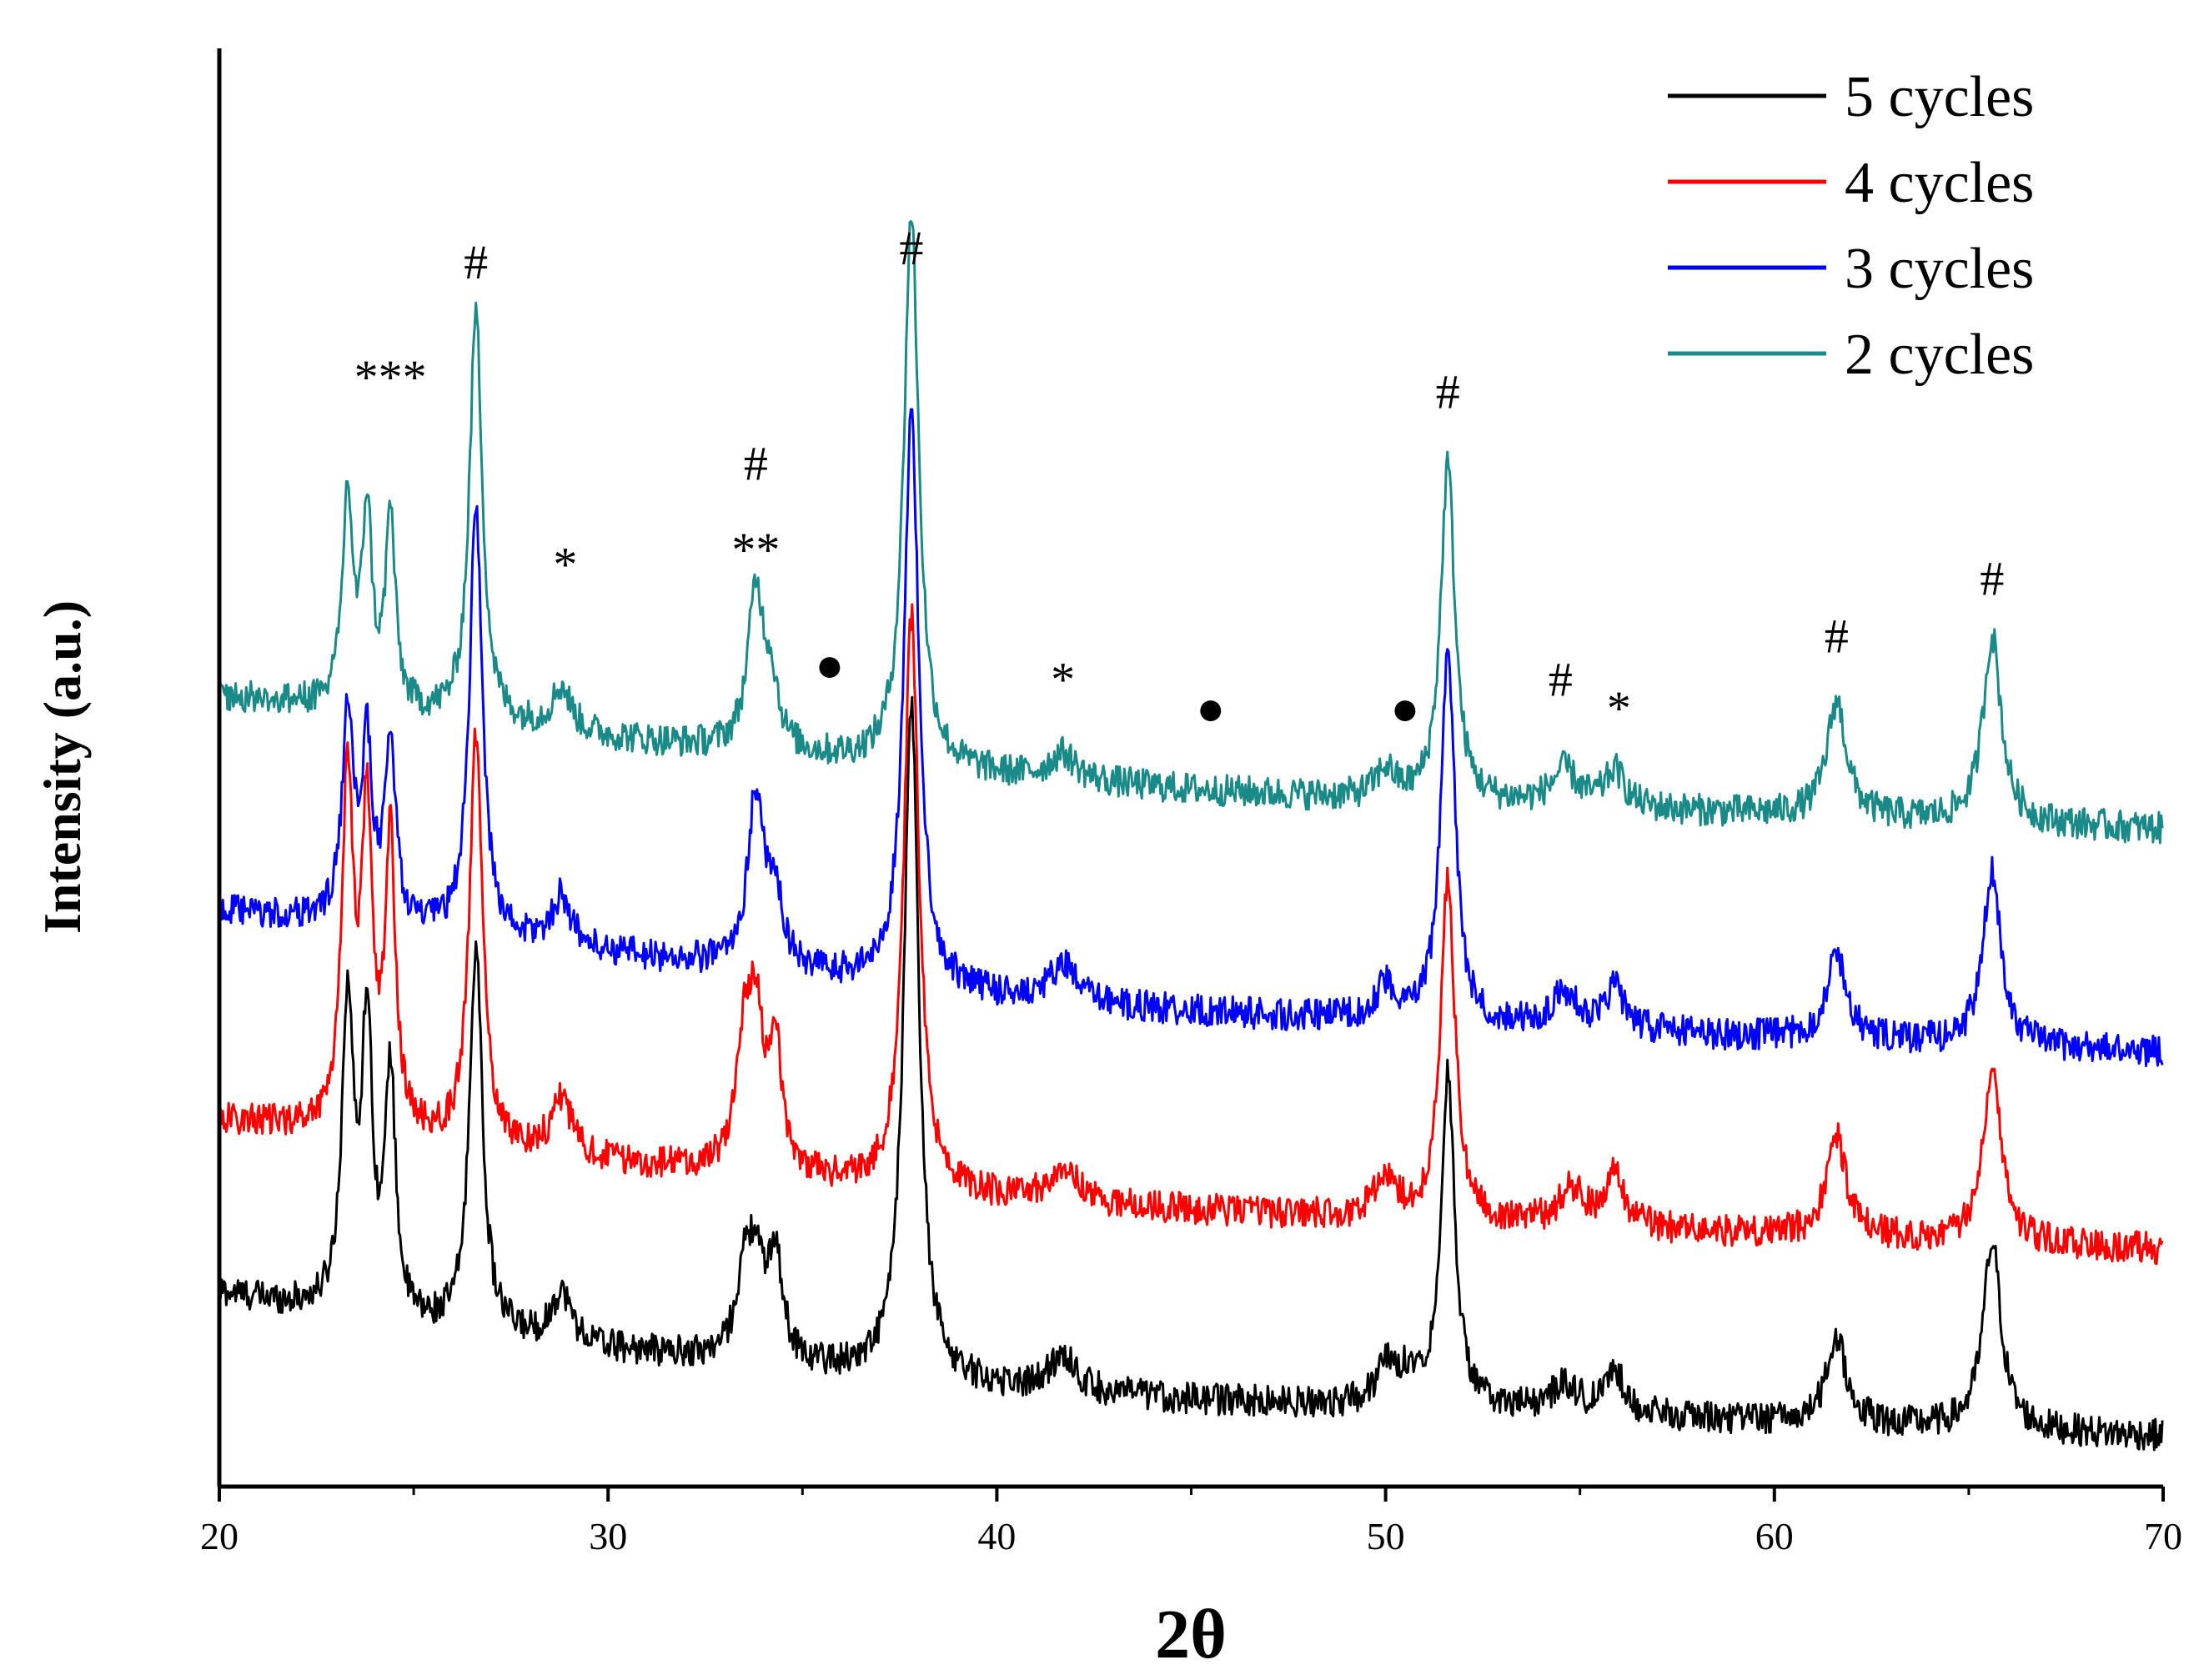 This screenshot has height=1680, width=2209. What do you see at coordinates (1774, 1536) in the screenshot?
I see `x-tick-label: 60` at bounding box center [1774, 1536].